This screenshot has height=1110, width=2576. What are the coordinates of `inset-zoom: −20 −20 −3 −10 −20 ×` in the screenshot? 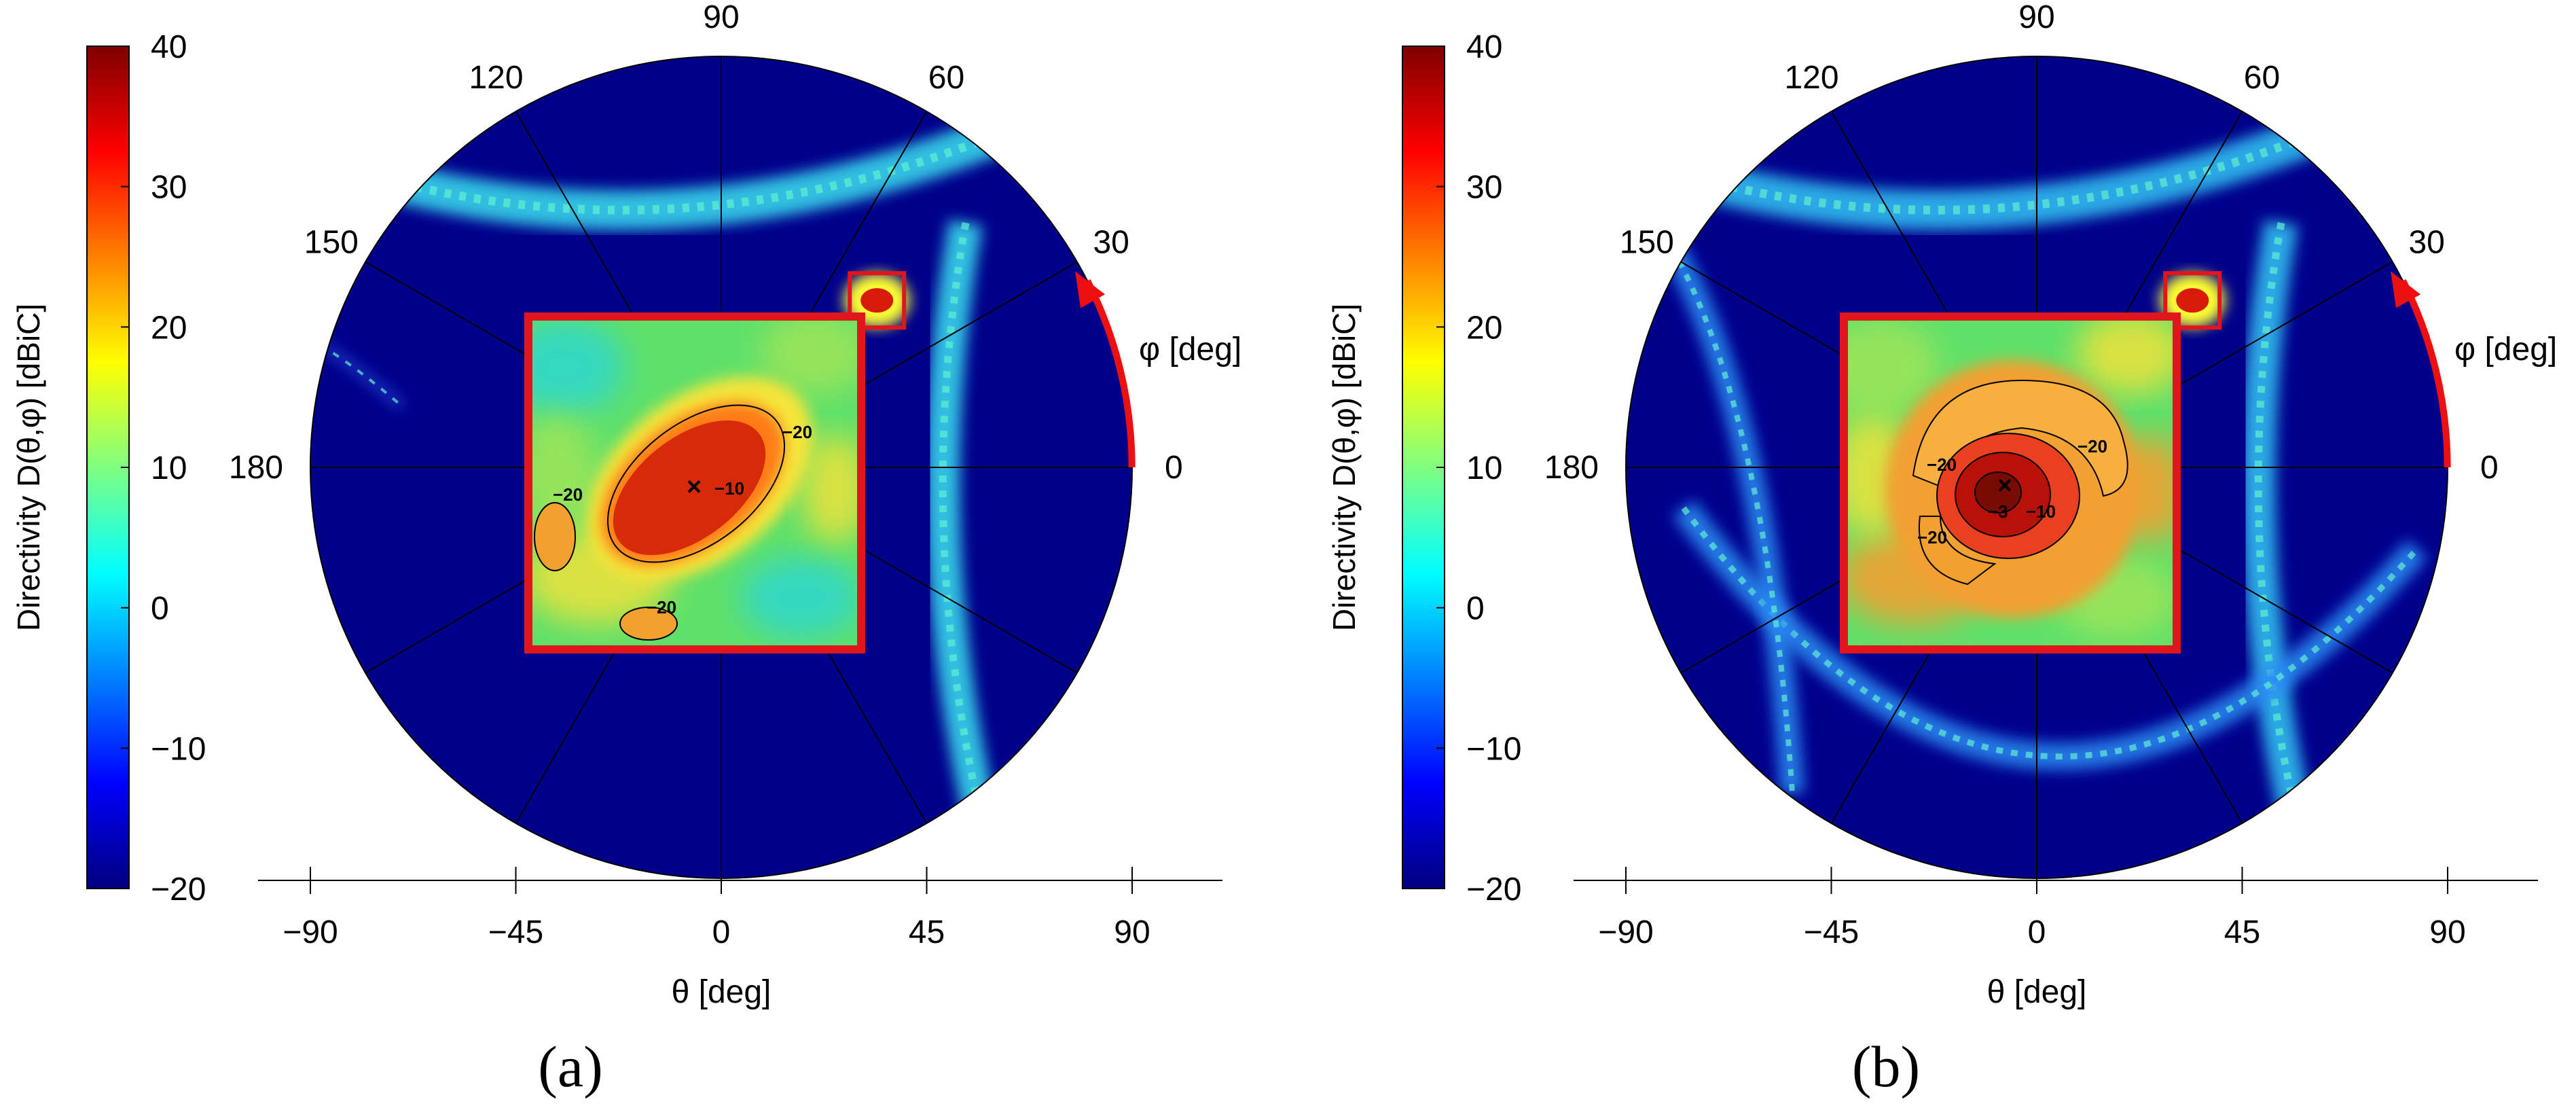 It's located at (2011, 483).